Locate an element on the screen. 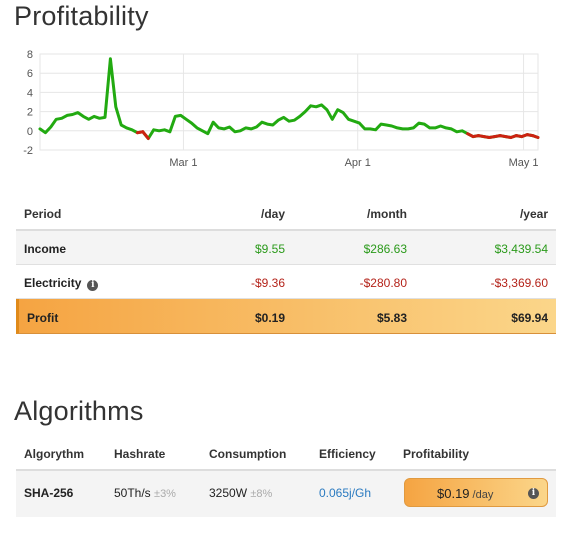 Image resolution: width=571 pixels, height=545 pixels. profitability-title: Profitability is located at coordinates (81, 16).